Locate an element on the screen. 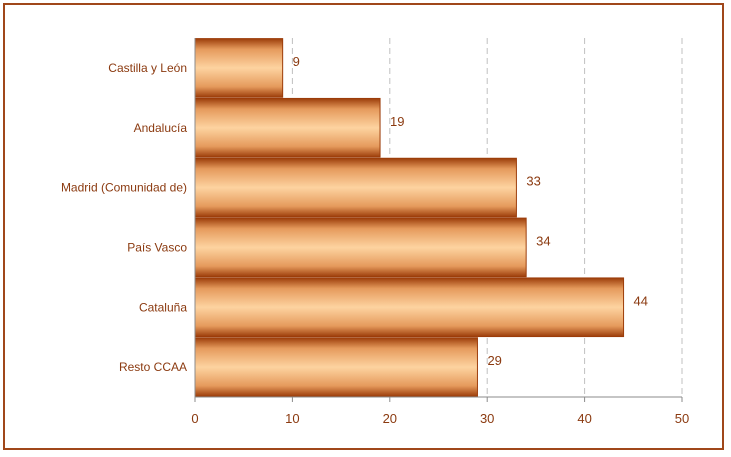 The width and height of the screenshot is (731, 457). x-tick-label: 30 is located at coordinates (487, 418).